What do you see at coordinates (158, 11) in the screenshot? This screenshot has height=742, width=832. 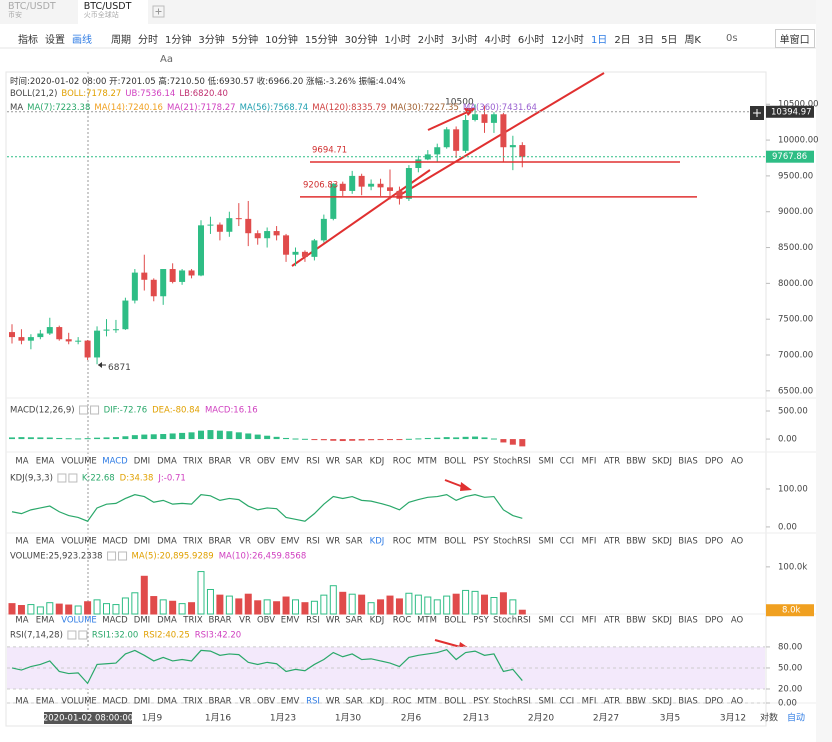 I see `new-tab-button` at bounding box center [158, 11].